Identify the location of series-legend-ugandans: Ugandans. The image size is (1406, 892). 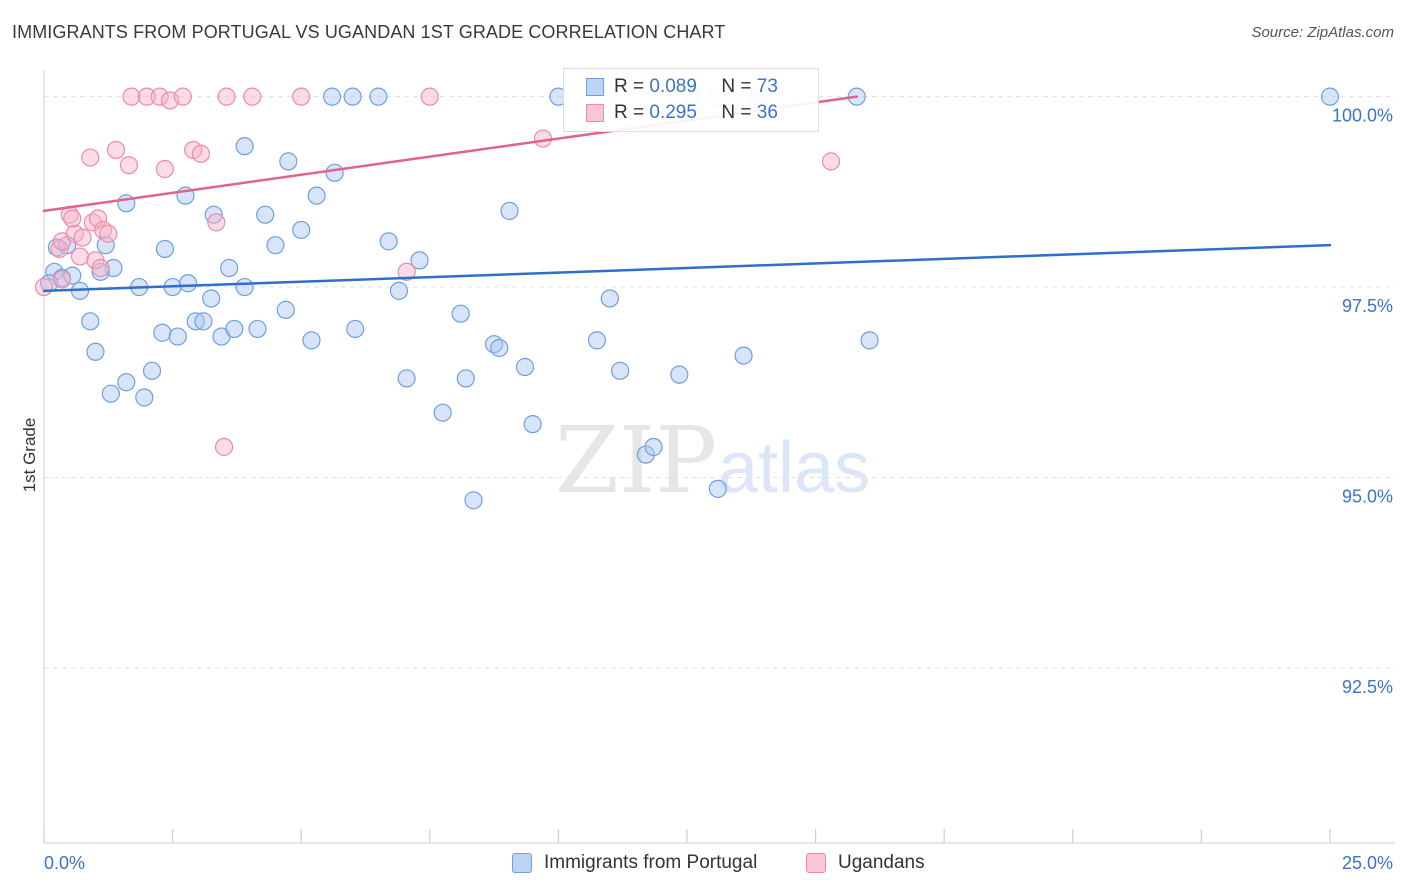
(865, 863).